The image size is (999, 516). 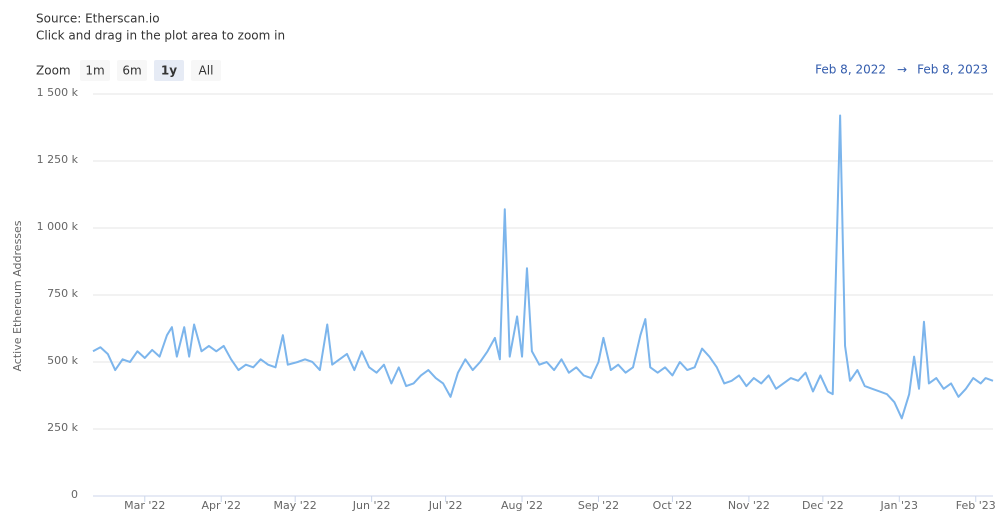 I want to click on x-tick-label: Aug '22, so click(x=522, y=505).